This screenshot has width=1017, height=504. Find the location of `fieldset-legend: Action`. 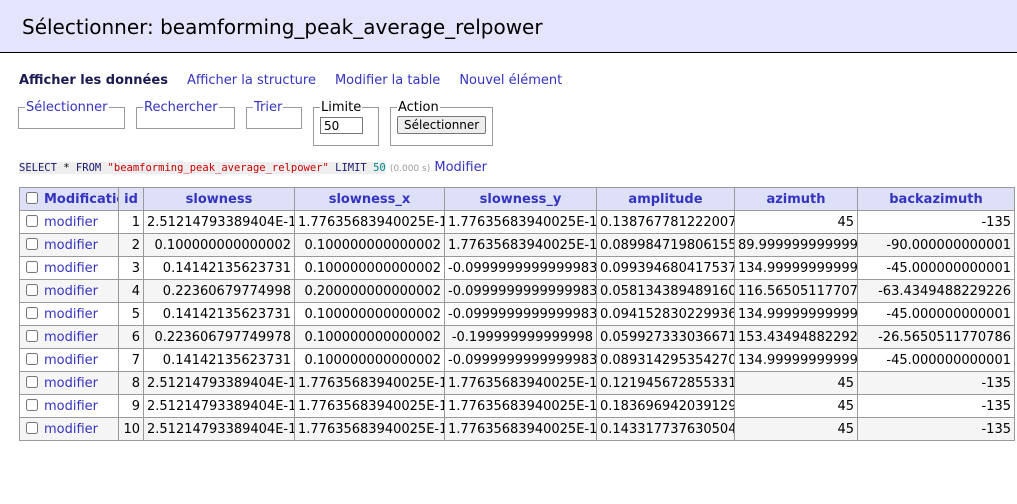

fieldset-legend: Action is located at coordinates (418, 107).